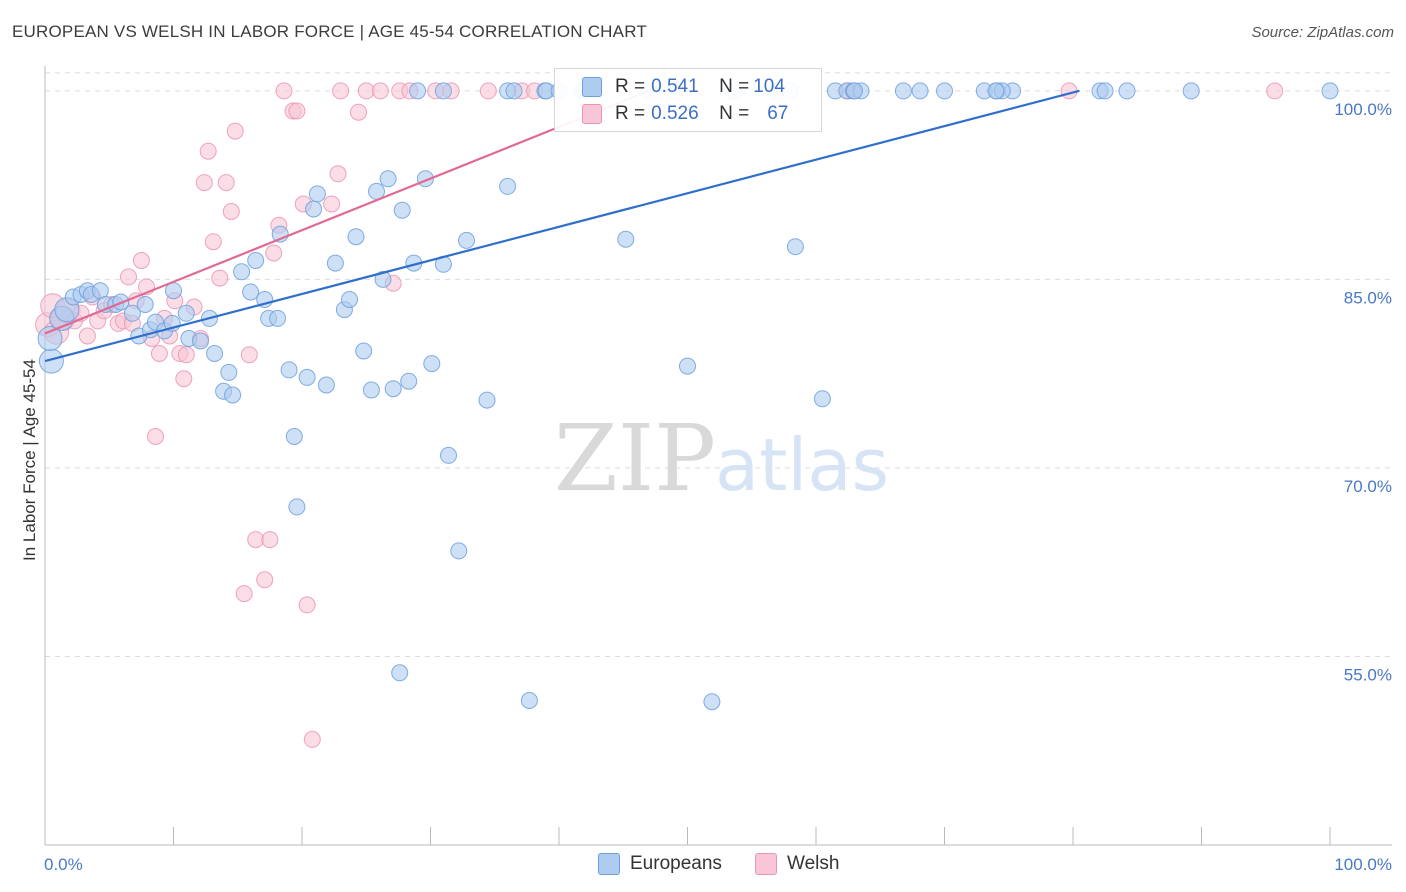 Image resolution: width=1406 pixels, height=892 pixels. I want to click on legend-n-value: 104, so click(769, 86).